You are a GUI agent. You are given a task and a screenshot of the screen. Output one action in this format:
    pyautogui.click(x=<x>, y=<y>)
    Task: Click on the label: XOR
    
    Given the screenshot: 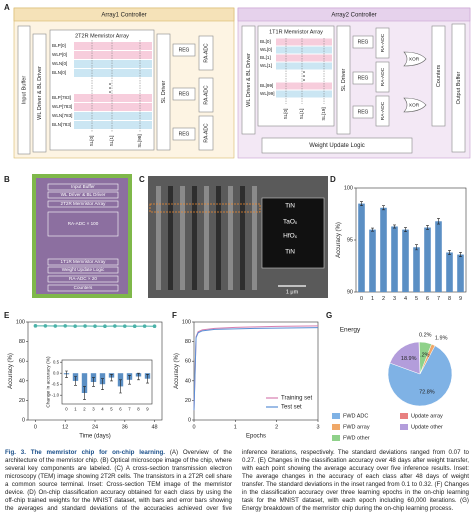 What is the action you would take?
    pyautogui.click(x=414, y=59)
    